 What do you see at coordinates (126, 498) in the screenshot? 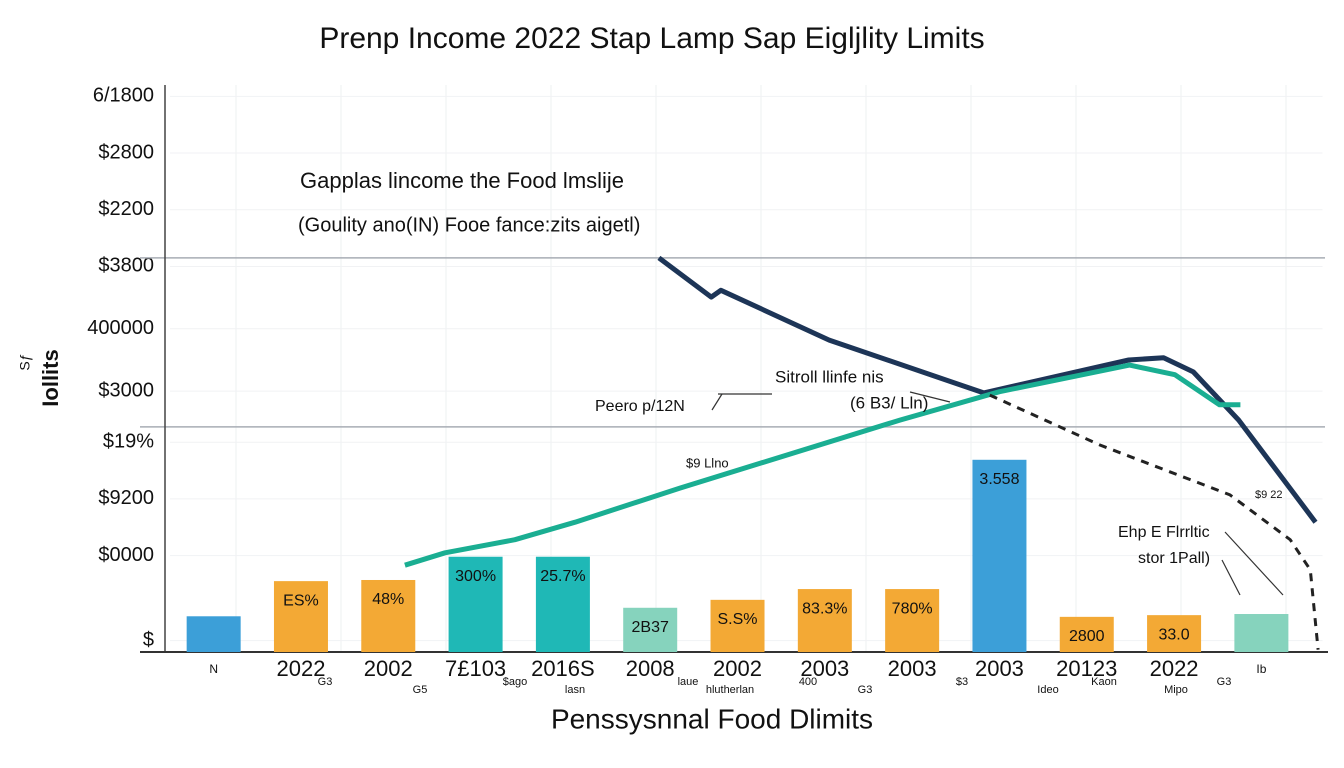
I see `y-tick-label: $9200` at bounding box center [126, 498].